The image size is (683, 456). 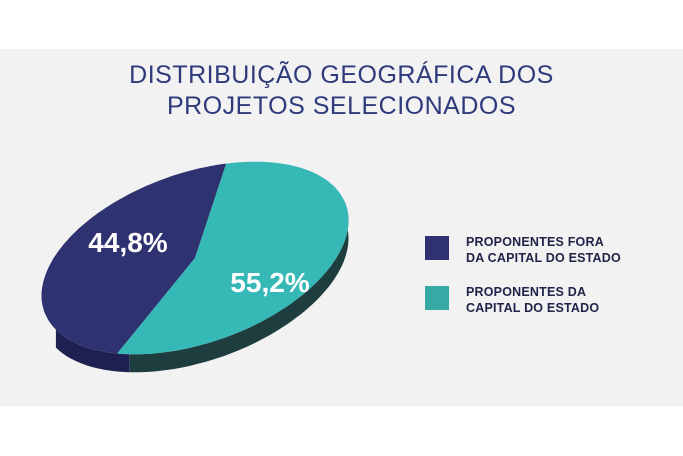 What do you see at coordinates (341, 106) in the screenshot?
I see `chart-title-line-2: PROJETOS SELECIONADOS` at bounding box center [341, 106].